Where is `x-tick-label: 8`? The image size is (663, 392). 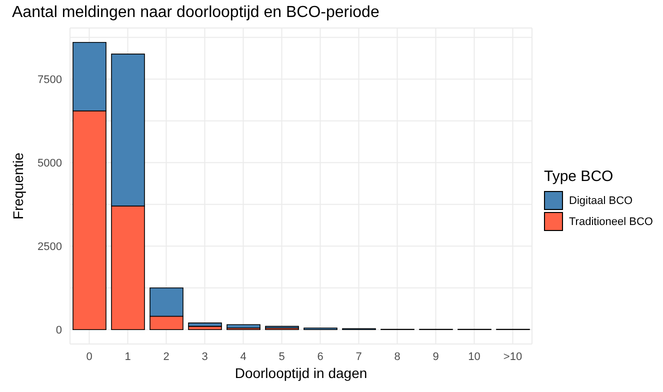
x-tick-label: 8 is located at coordinates (397, 356).